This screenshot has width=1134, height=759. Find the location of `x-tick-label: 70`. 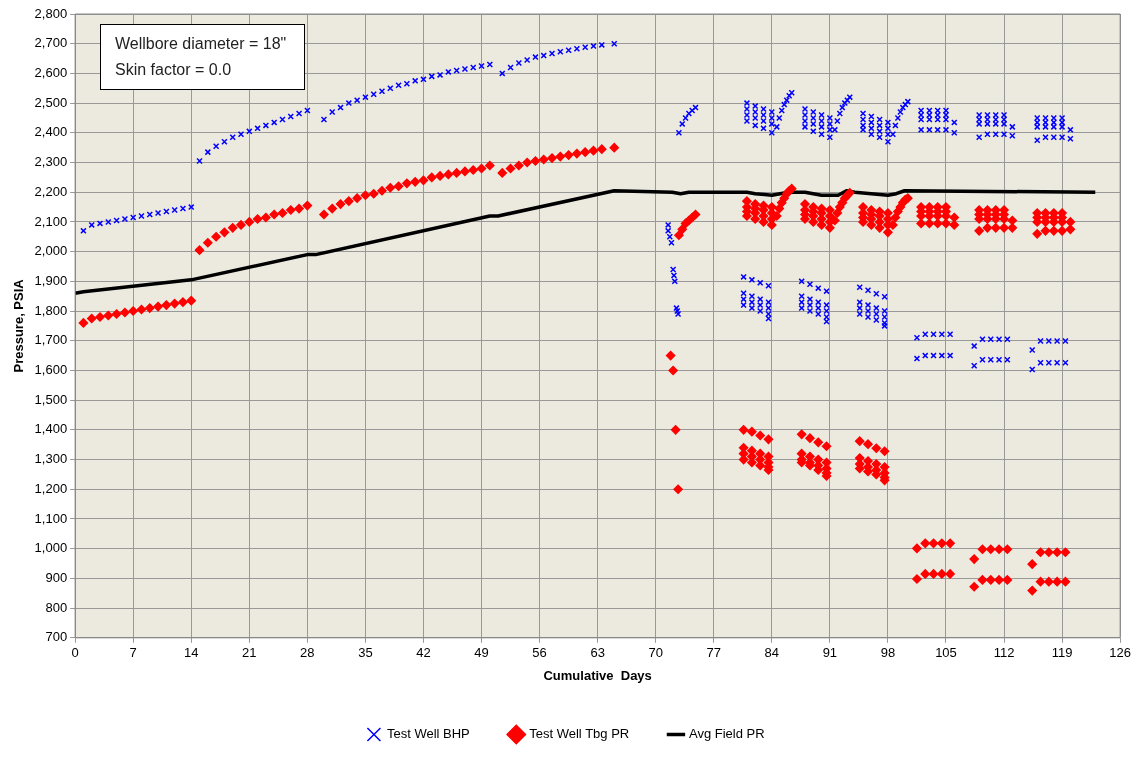

x-tick-label: 70 is located at coordinates (655, 653).